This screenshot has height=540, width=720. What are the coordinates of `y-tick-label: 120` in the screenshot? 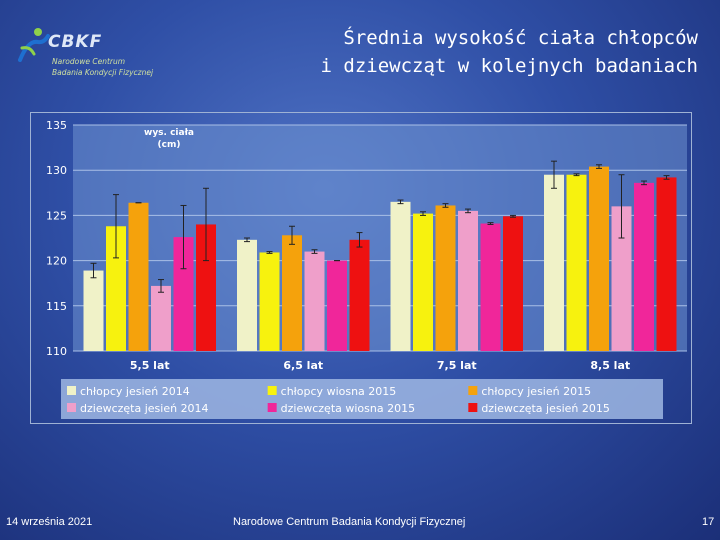 It's located at (56, 261).